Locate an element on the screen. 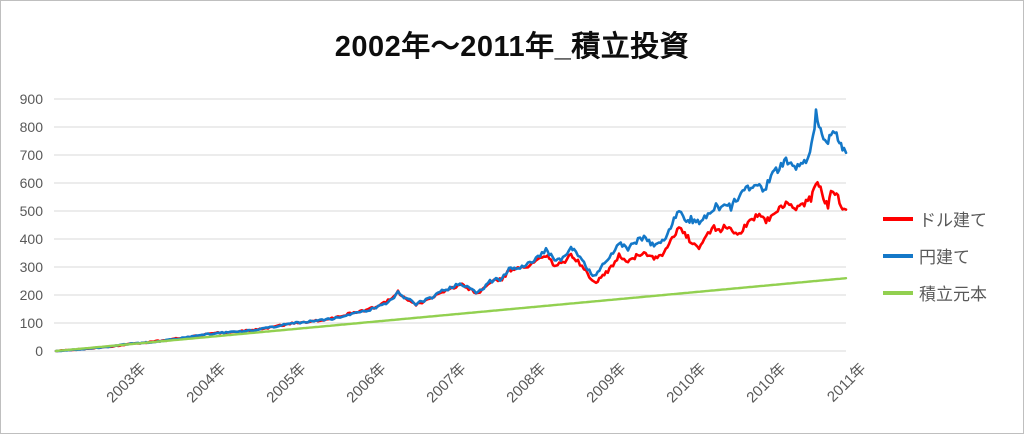 The height and width of the screenshot is (434, 1024). y-axis-tick-label: 800 is located at coordinates (31, 127).